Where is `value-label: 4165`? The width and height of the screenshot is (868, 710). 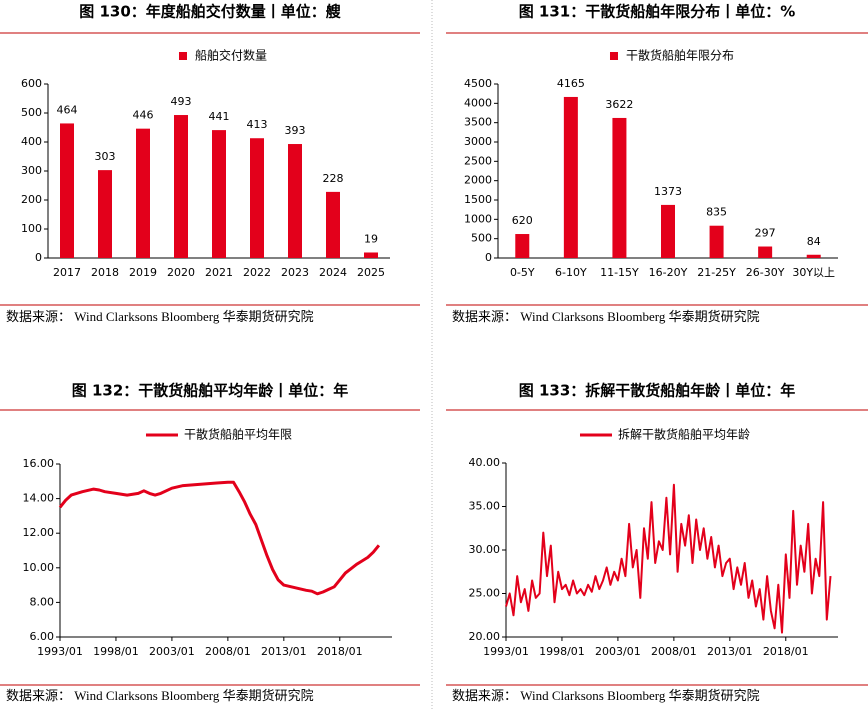 value-label: 4165 is located at coordinates (571, 83).